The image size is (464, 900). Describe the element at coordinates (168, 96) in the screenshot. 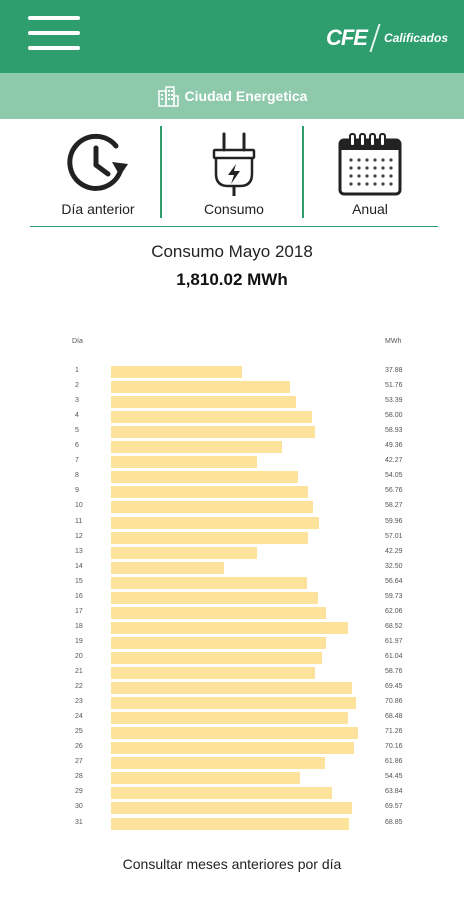

I see `building-icon` at that location.